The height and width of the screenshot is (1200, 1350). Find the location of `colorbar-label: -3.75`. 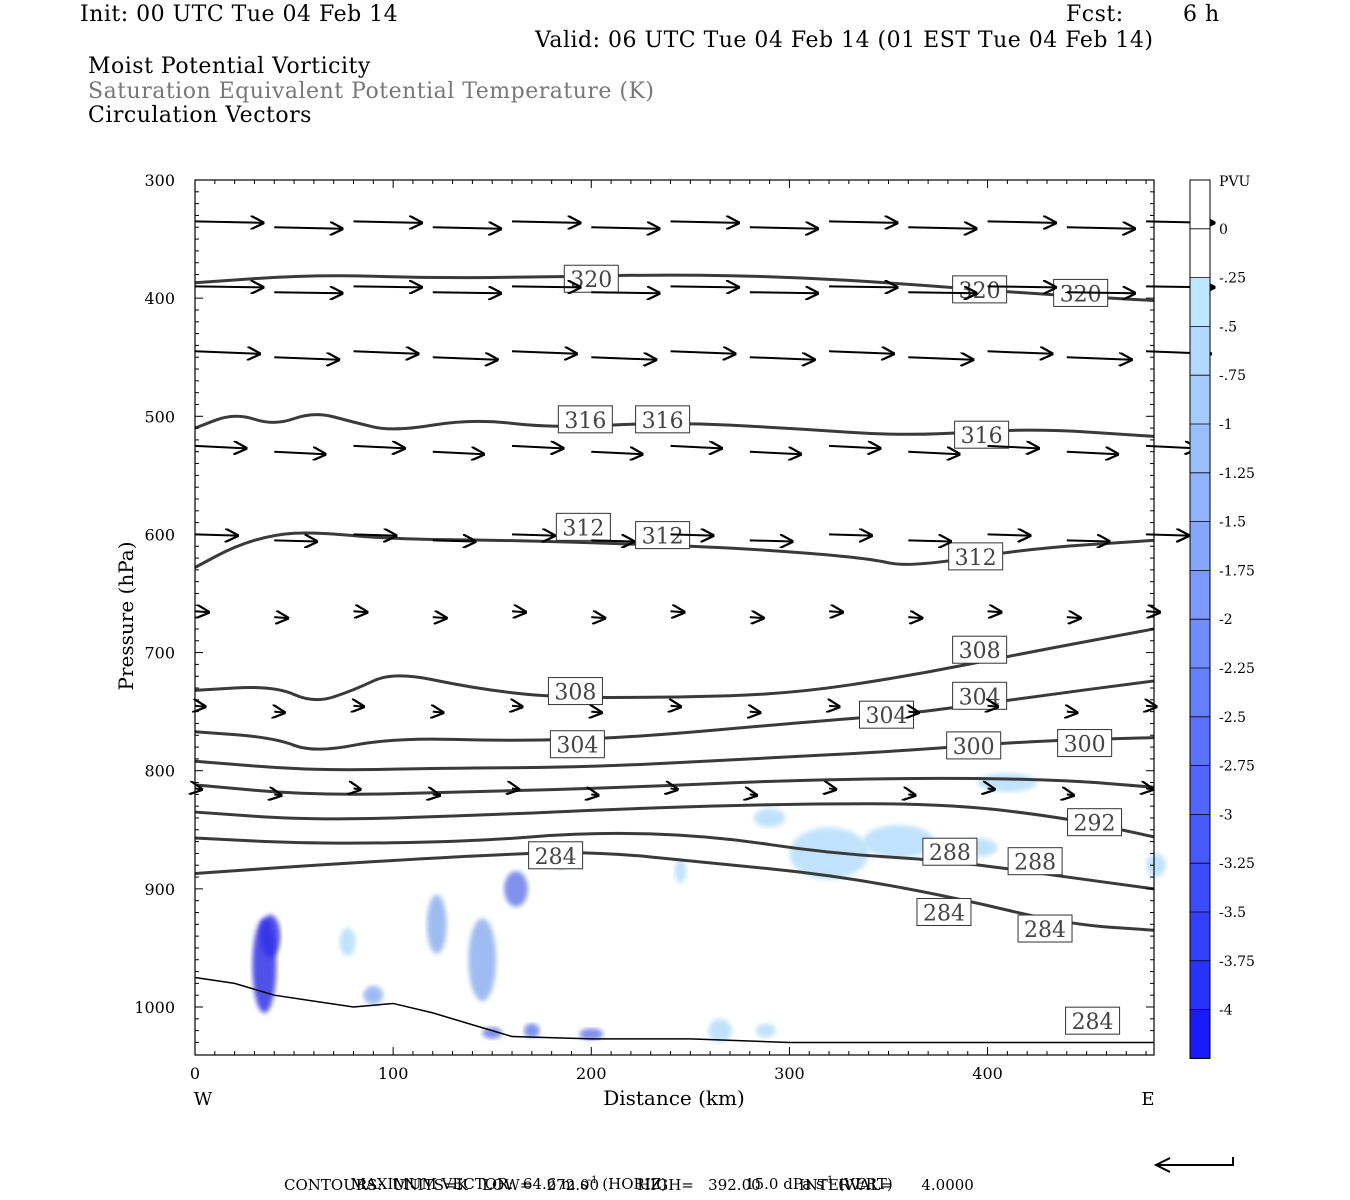

colorbar-label: -3.75 is located at coordinates (1237, 962).